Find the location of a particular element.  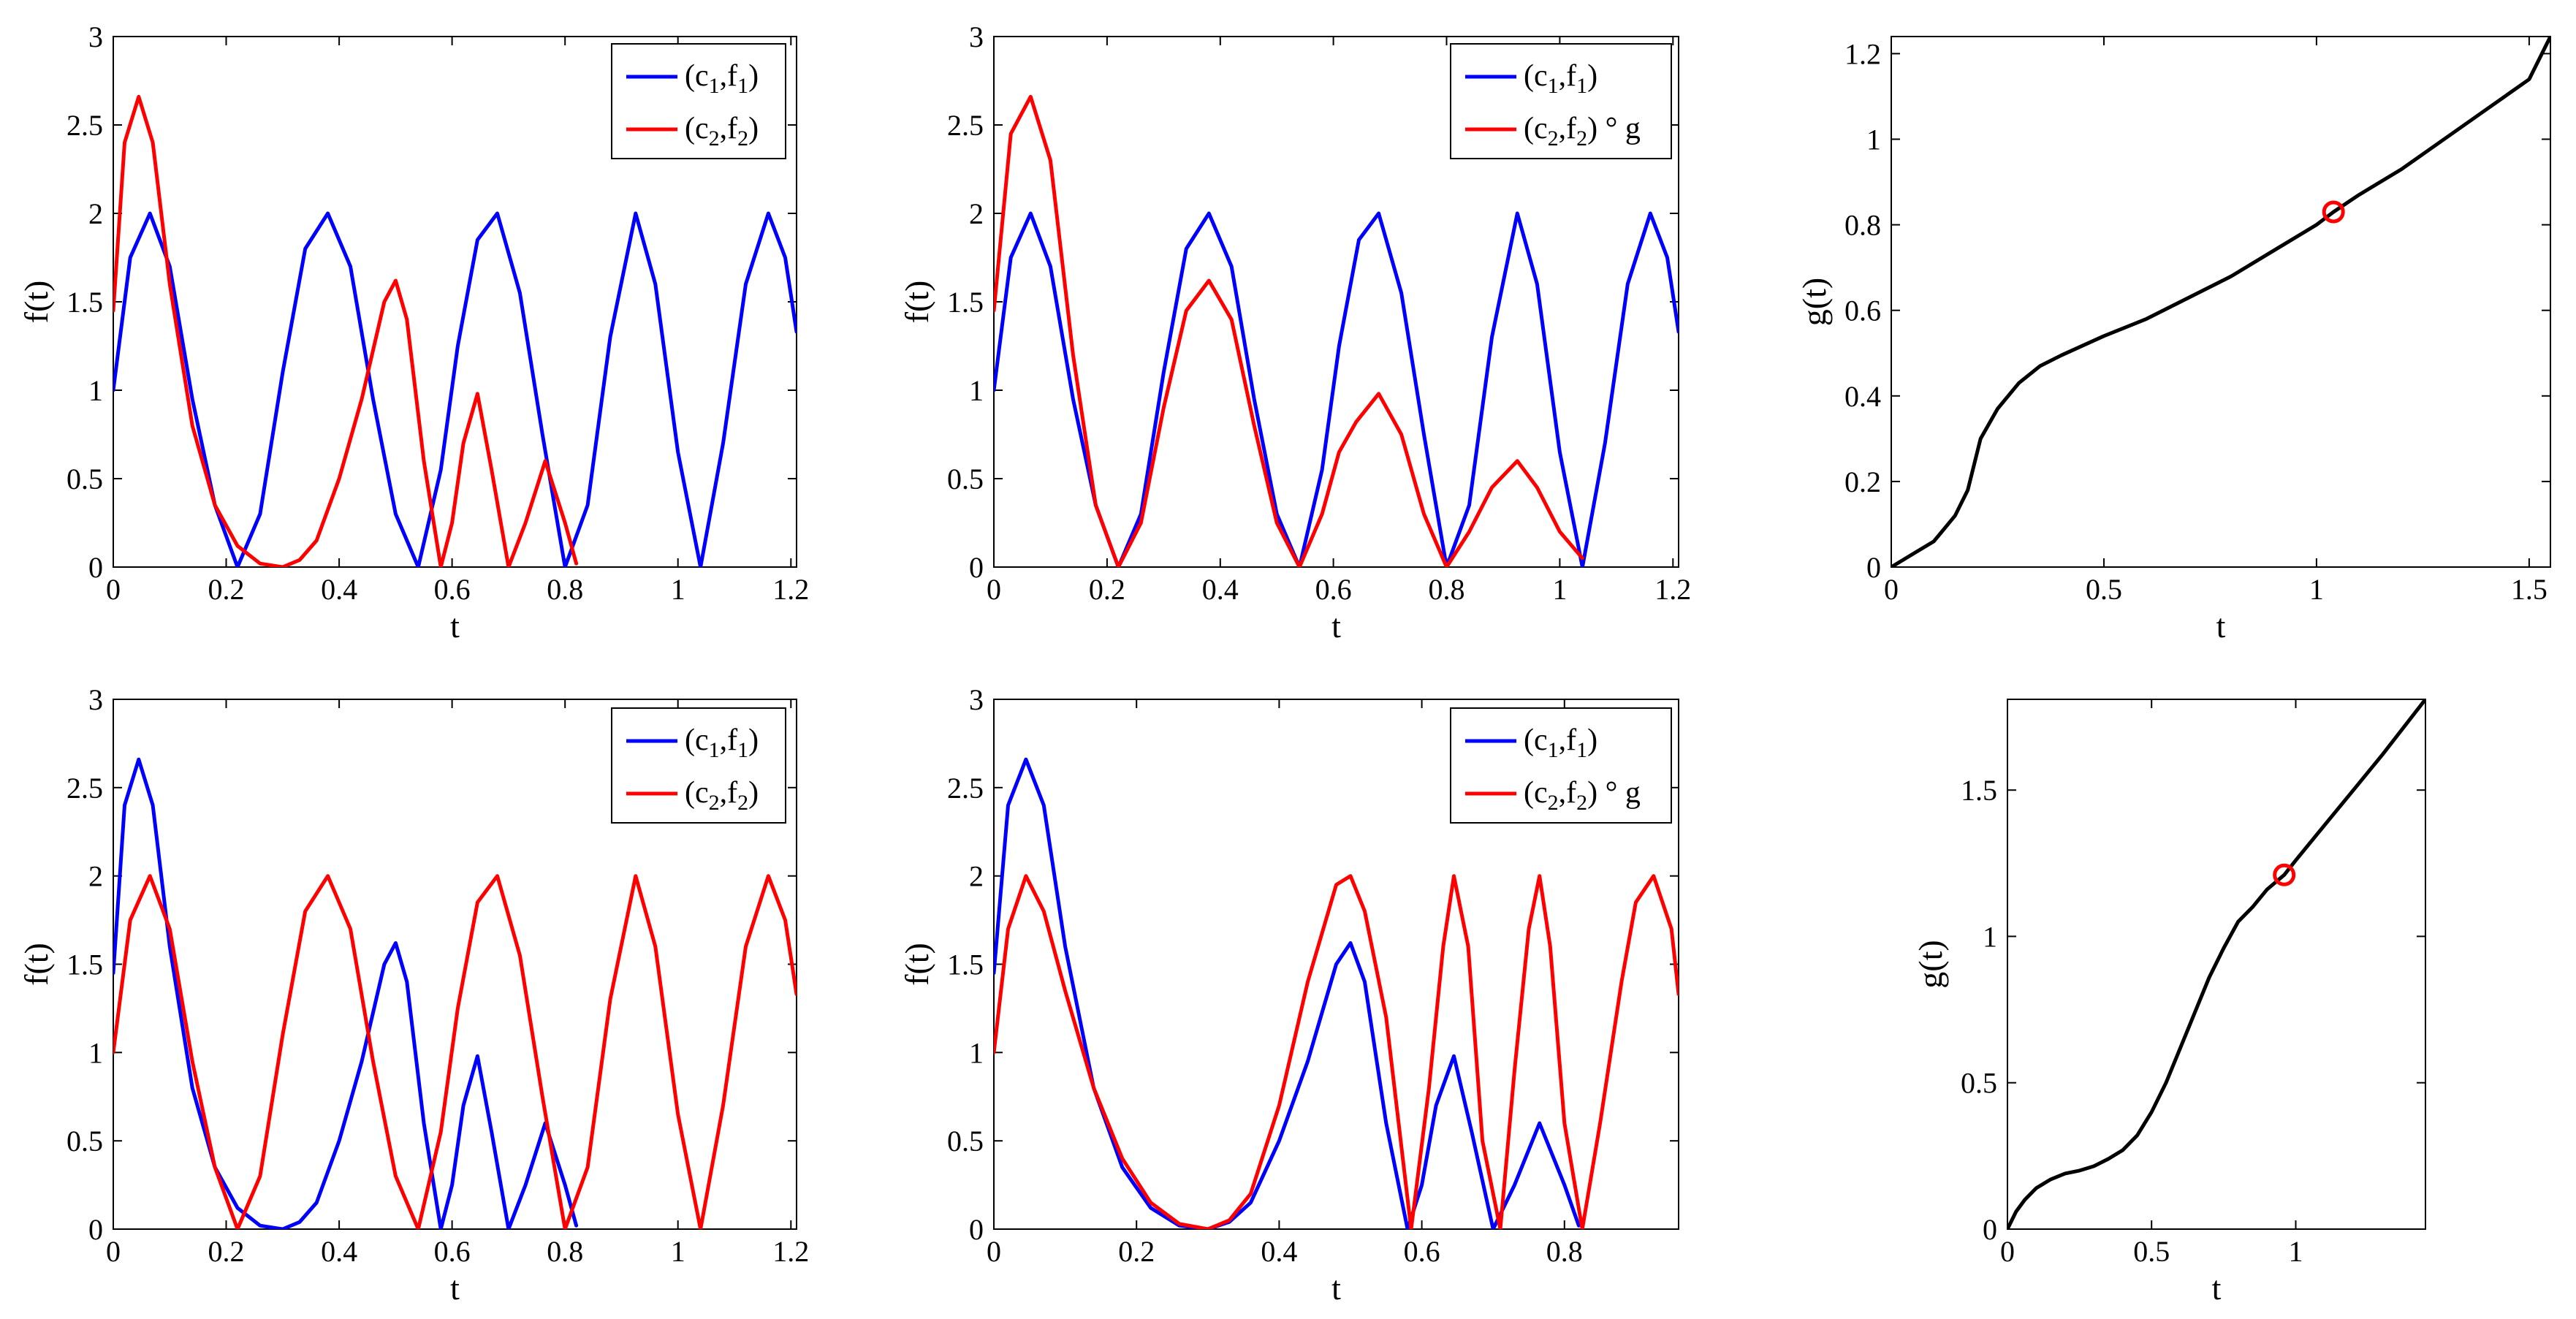

x-tick-label: 1.2 is located at coordinates (1672, 590).